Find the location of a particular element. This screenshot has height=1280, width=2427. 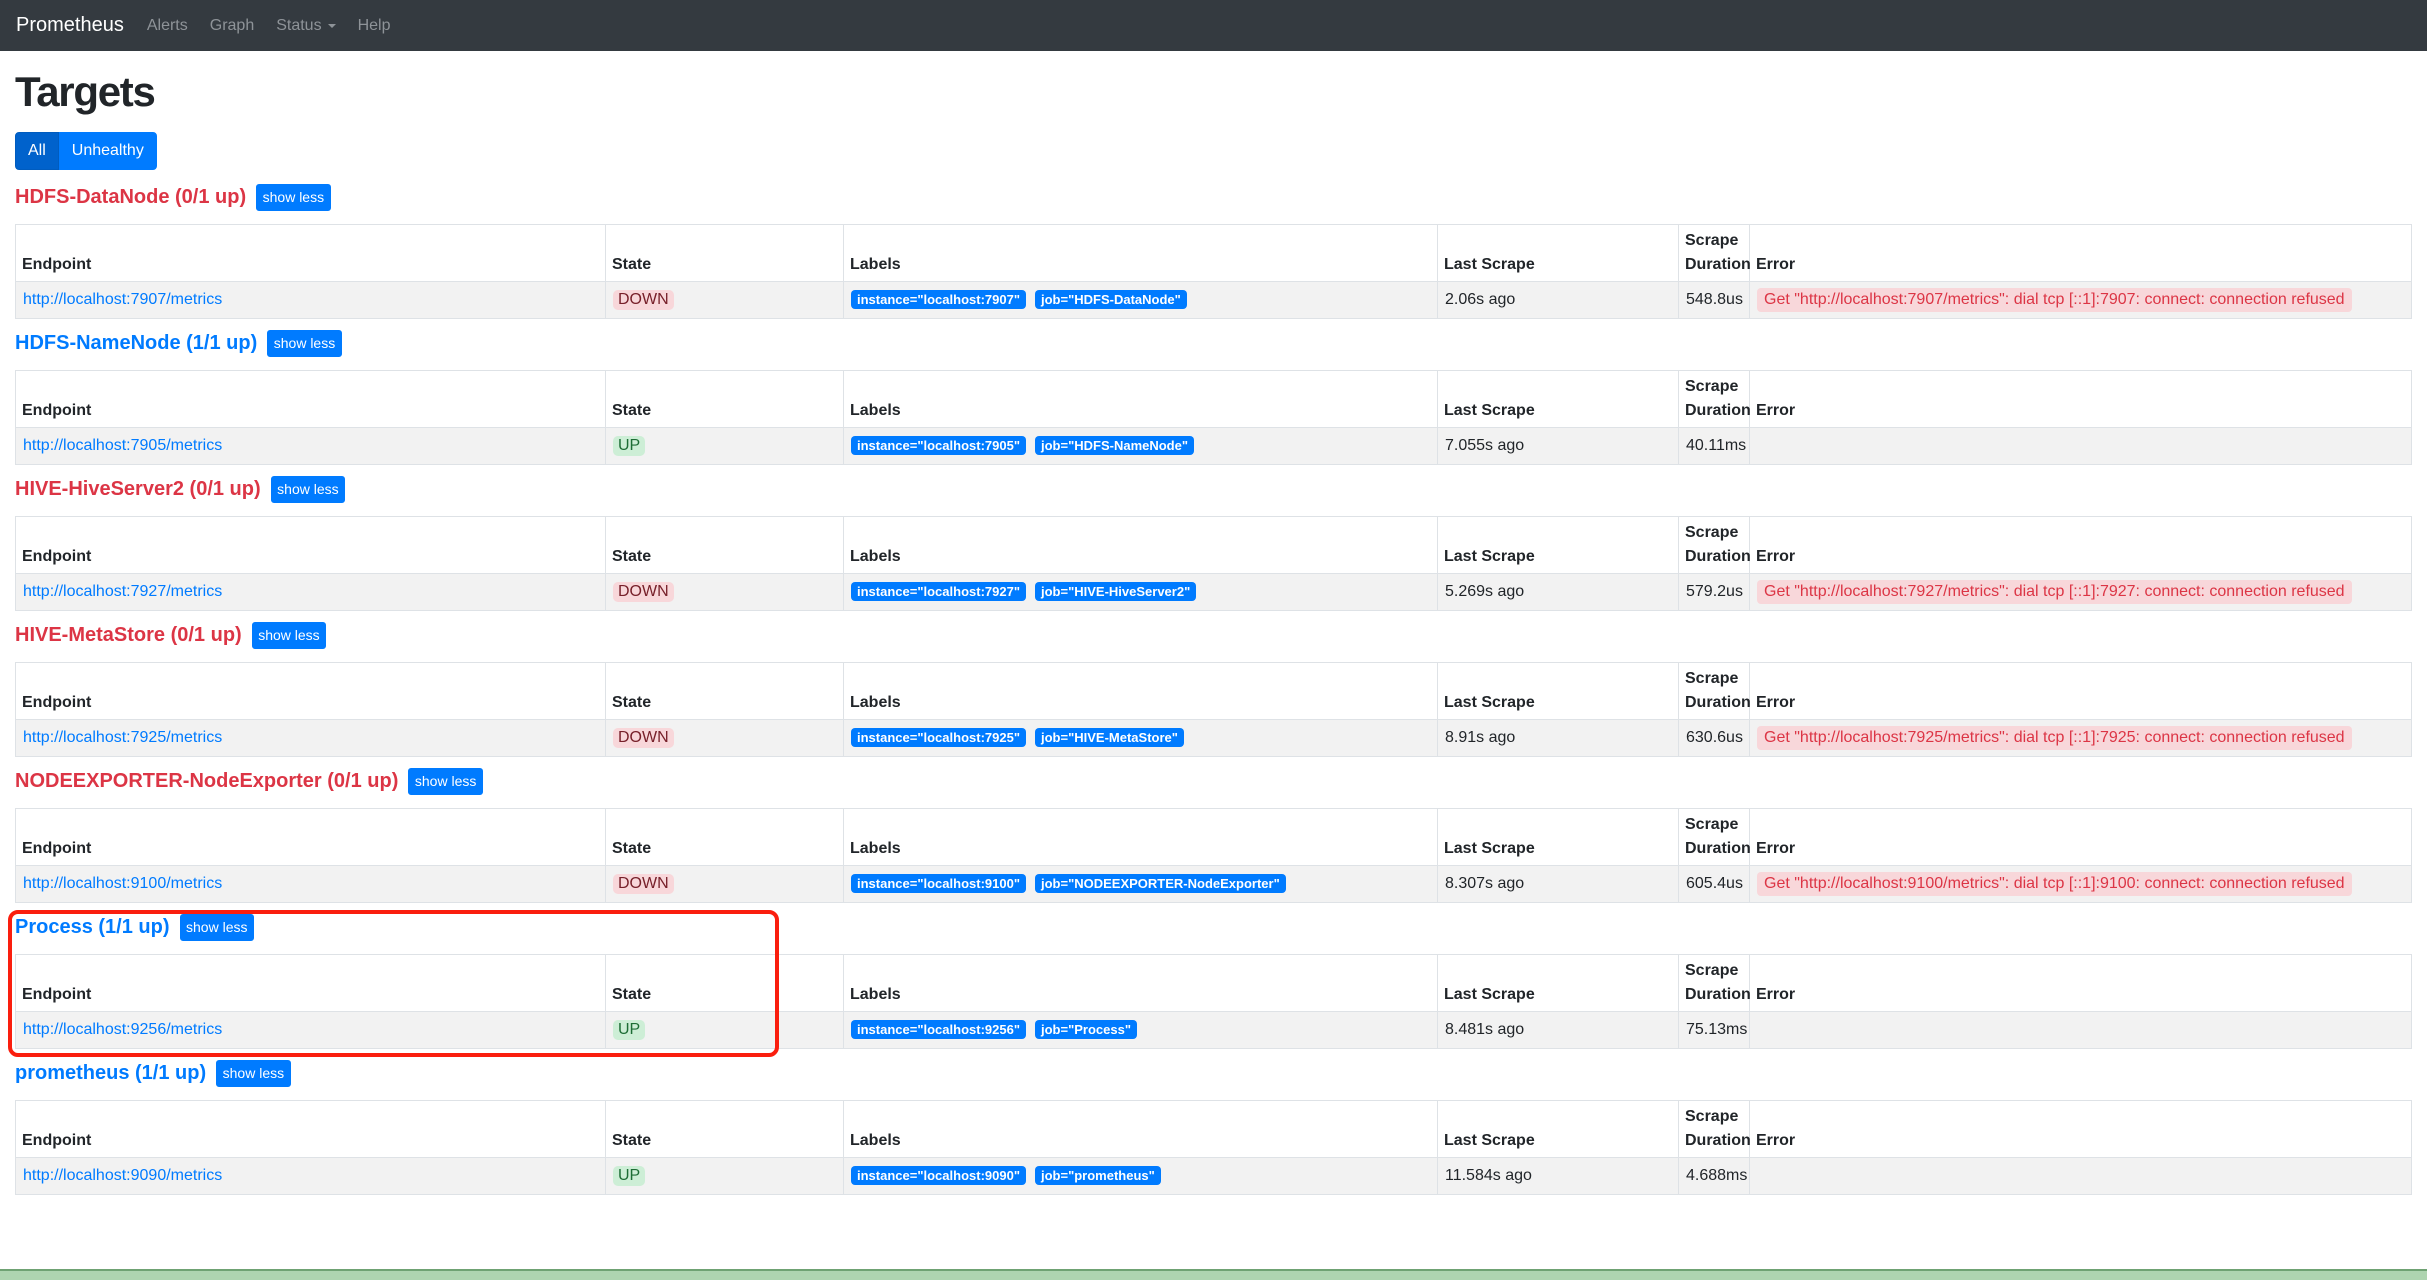

scrape-duration-cell: 75.13ms is located at coordinates (1714, 1029).